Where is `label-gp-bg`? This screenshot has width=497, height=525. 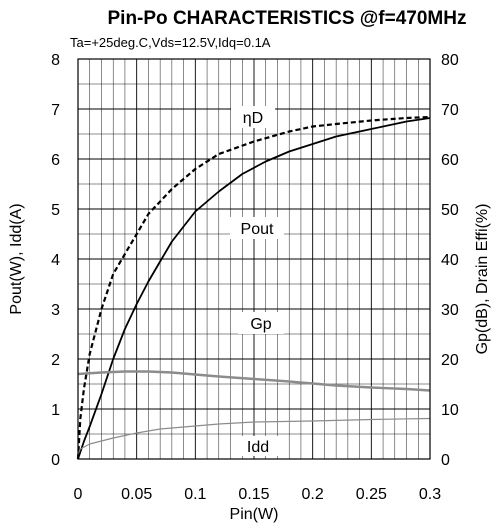
label-gp-bg is located at coordinates (261, 323).